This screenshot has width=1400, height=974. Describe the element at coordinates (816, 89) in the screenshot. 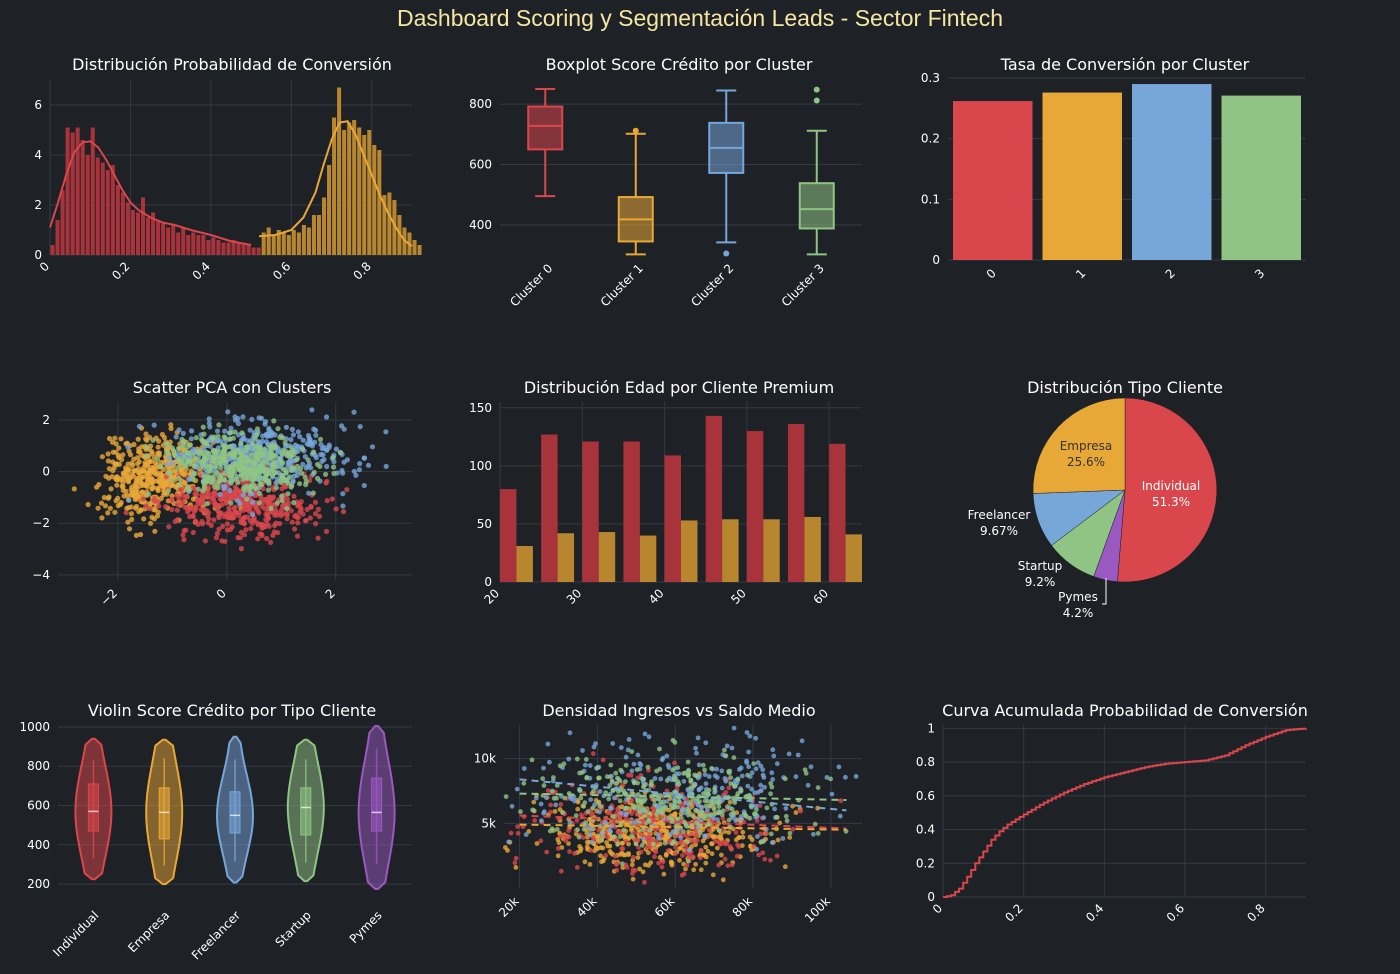

I see `box-outlier` at that location.